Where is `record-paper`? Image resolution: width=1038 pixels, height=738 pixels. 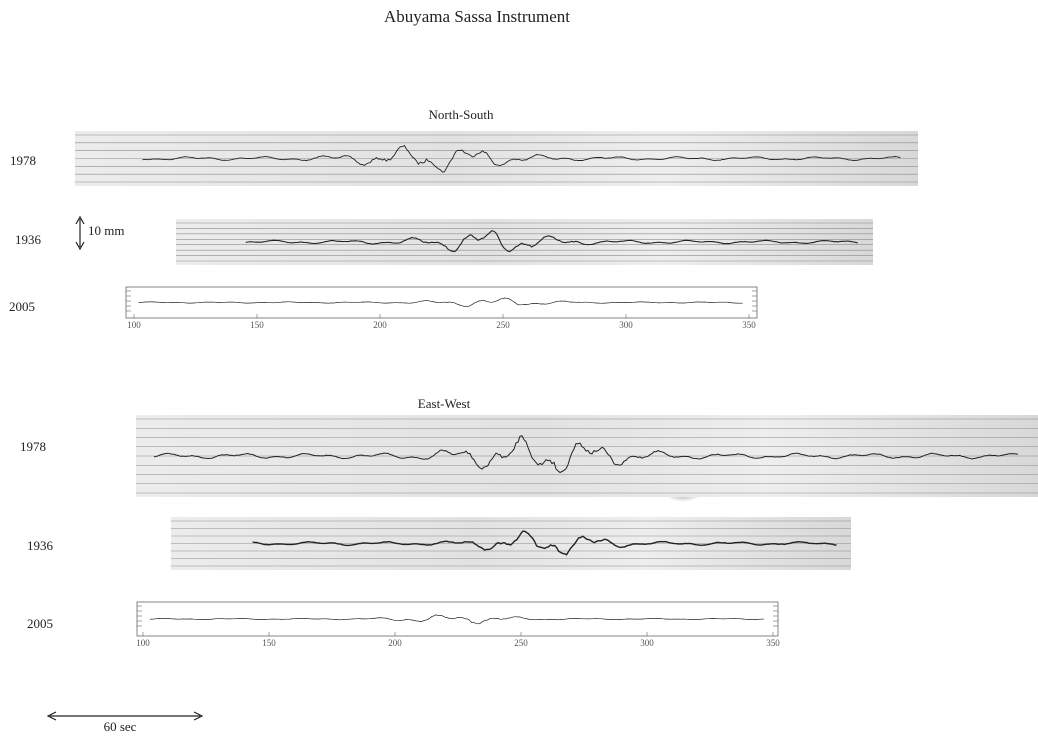 record-paper is located at coordinates (524, 242).